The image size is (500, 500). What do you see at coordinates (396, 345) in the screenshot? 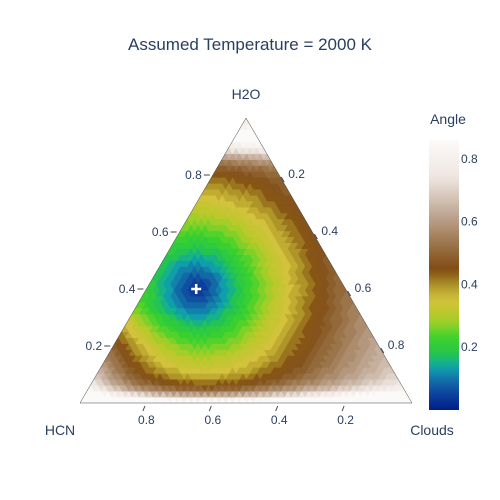
I see `clouds-tick-label: 0.8` at bounding box center [396, 345].